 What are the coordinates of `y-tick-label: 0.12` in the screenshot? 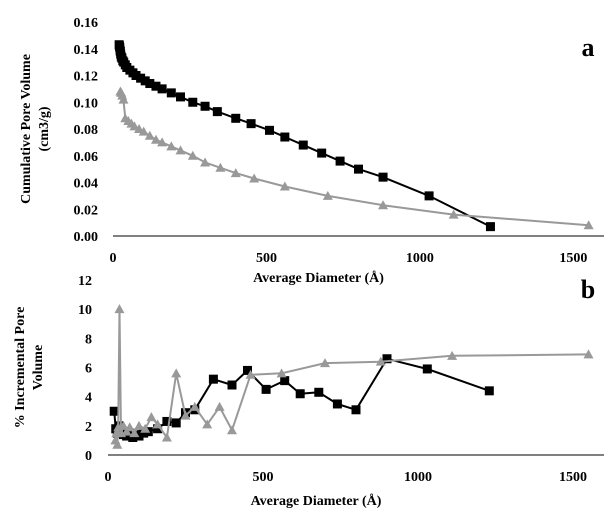 It's located at (86, 77).